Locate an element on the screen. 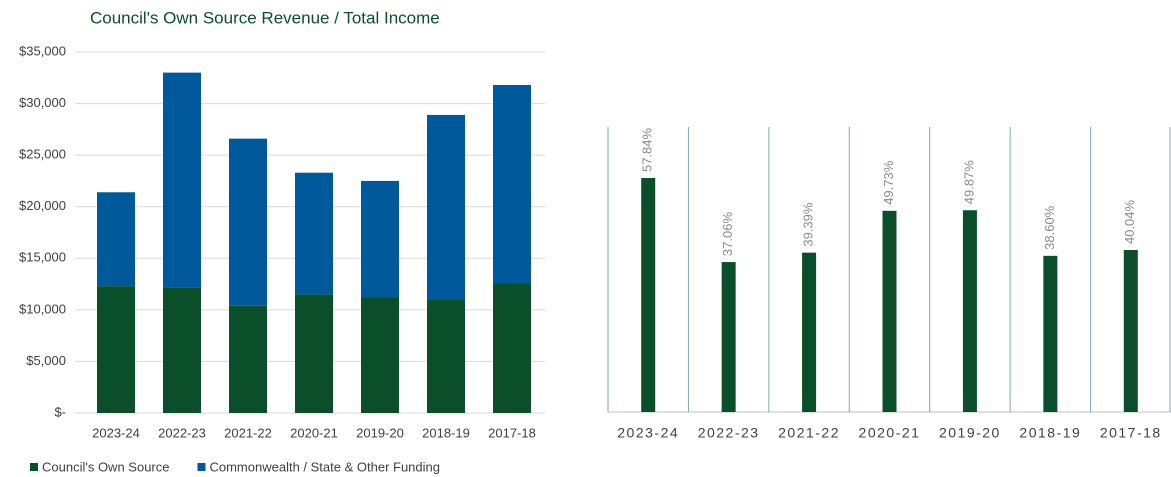 This screenshot has height=477, width=1171. y-tick-label: $5,000 is located at coordinates (46, 360).